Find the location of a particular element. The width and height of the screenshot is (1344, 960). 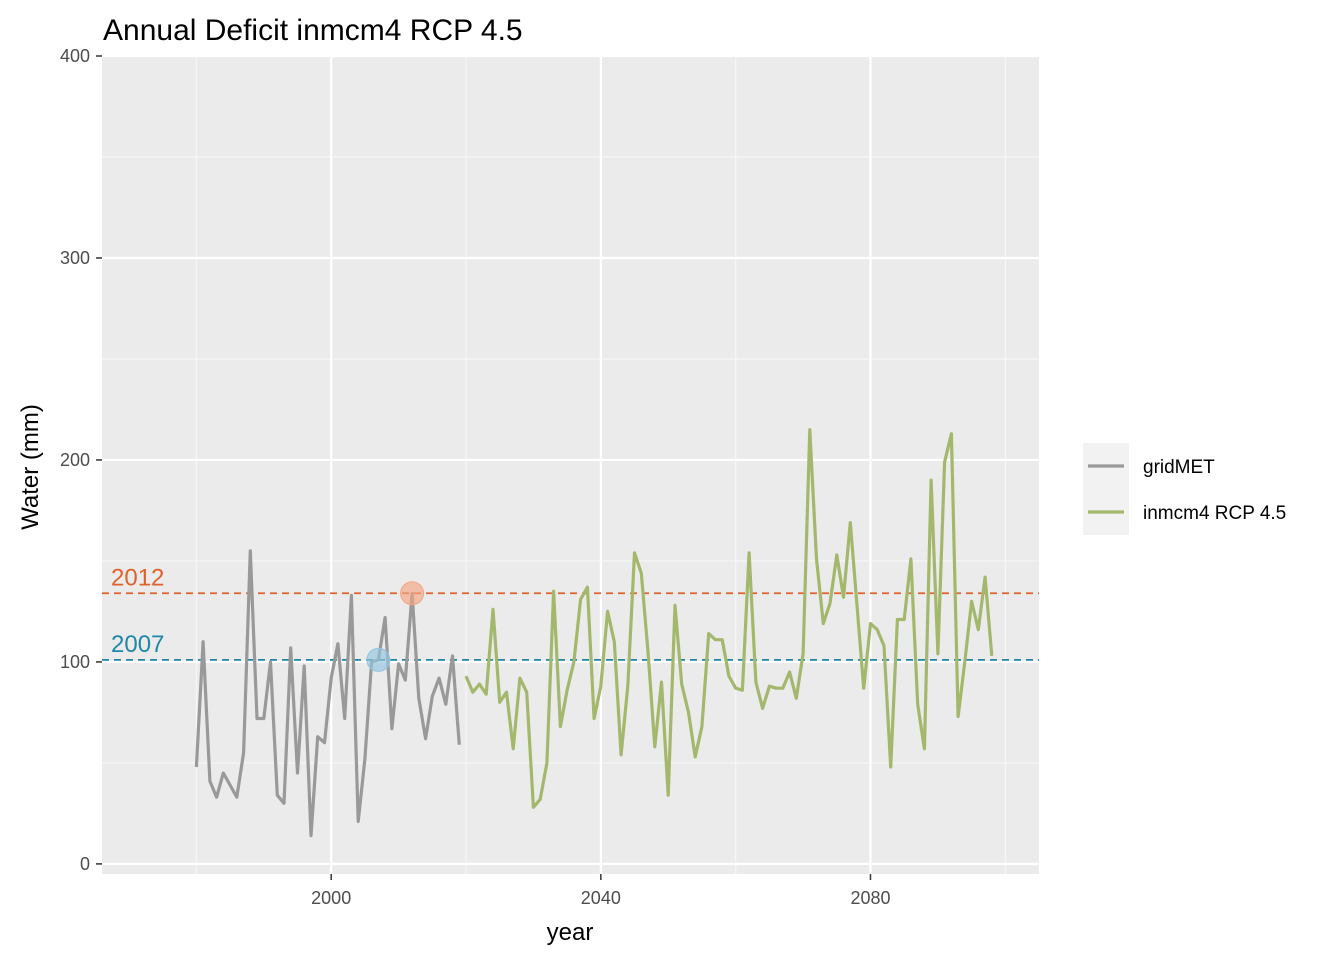

legend-label: gridMET is located at coordinates (1179, 467).